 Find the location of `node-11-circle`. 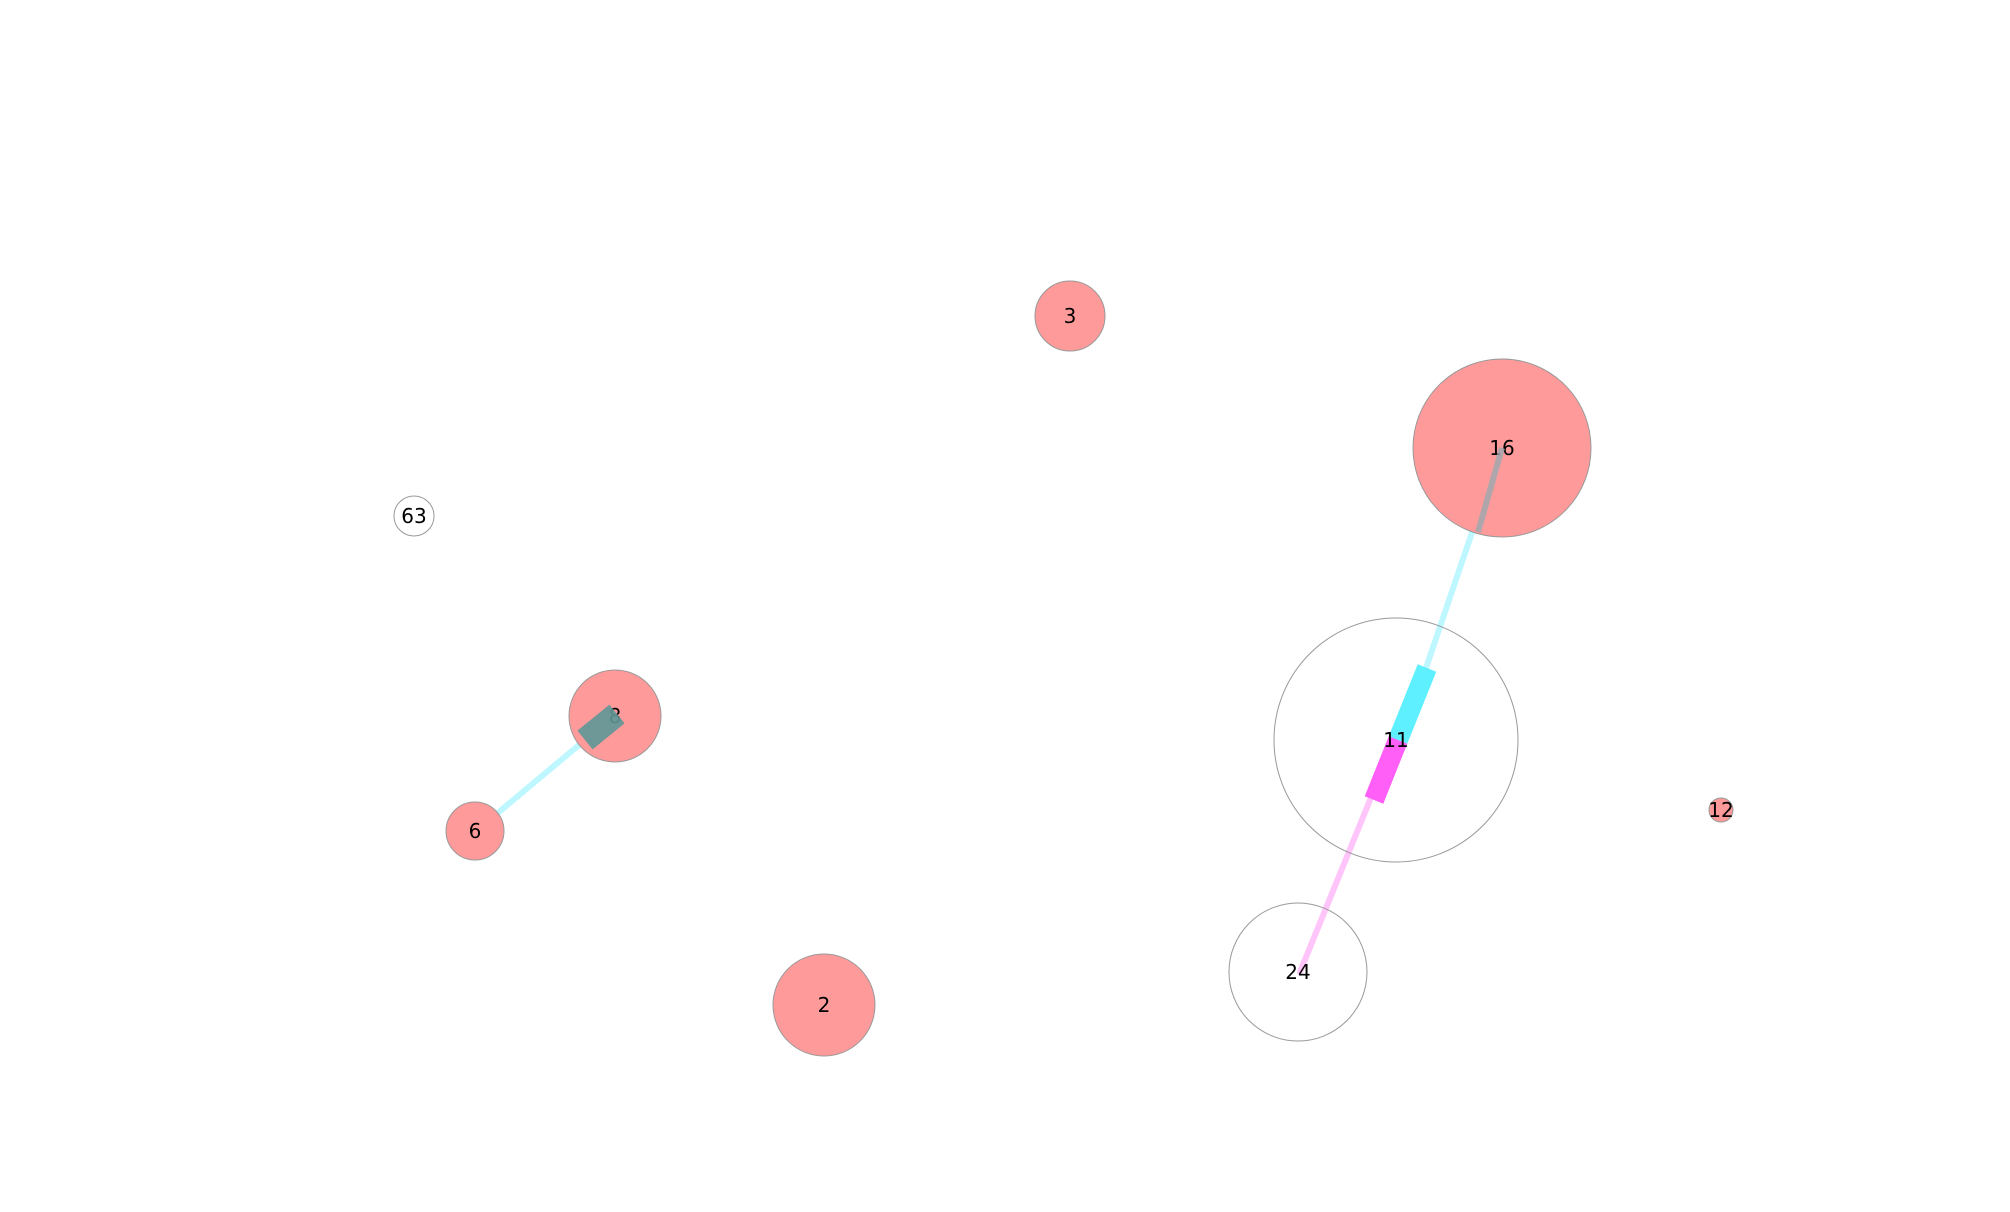

node-11-circle is located at coordinates (1396, 740).